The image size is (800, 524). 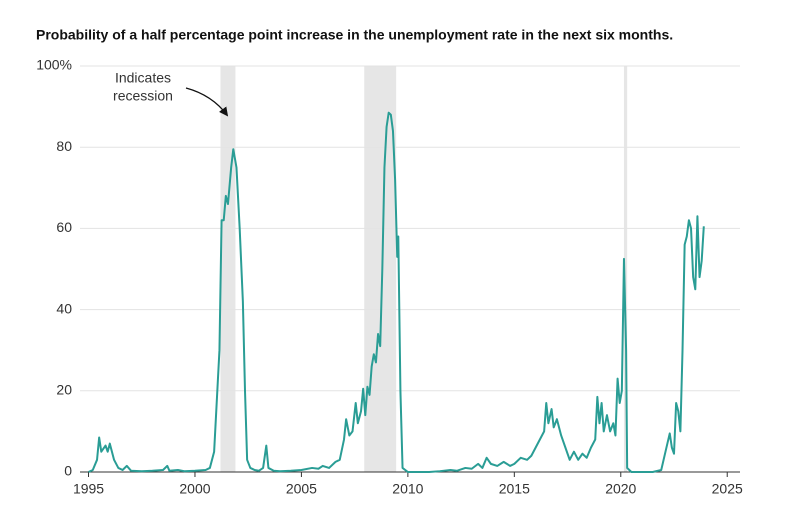 I want to click on x-tick-label: 2015, so click(x=514, y=489).